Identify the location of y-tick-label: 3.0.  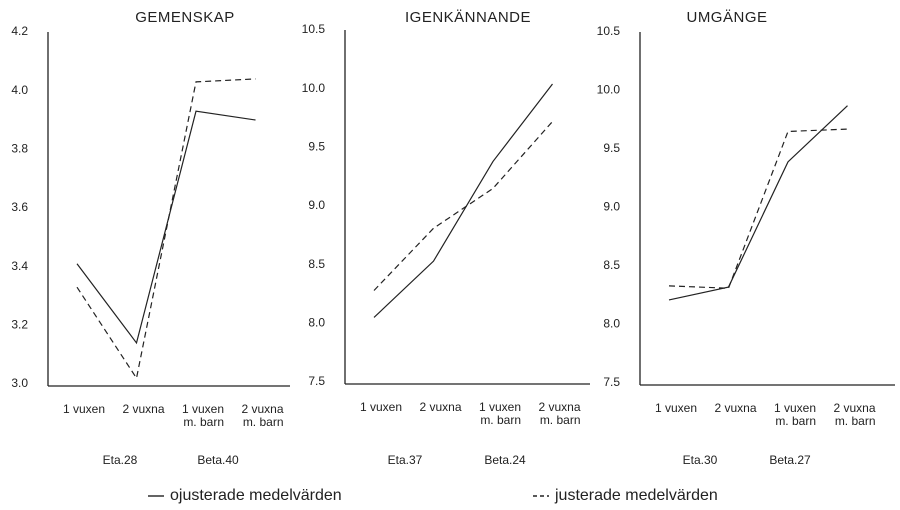
(19, 383).